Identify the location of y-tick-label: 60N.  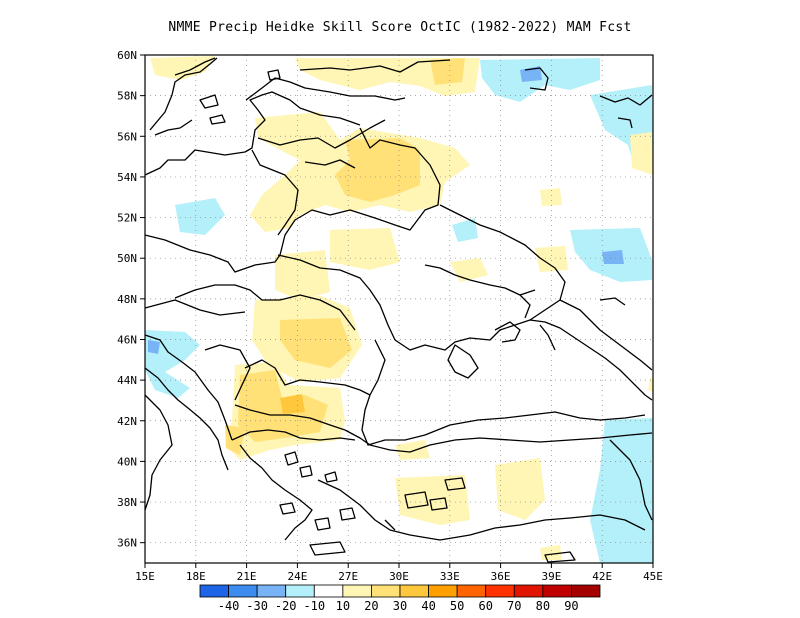
(127, 55).